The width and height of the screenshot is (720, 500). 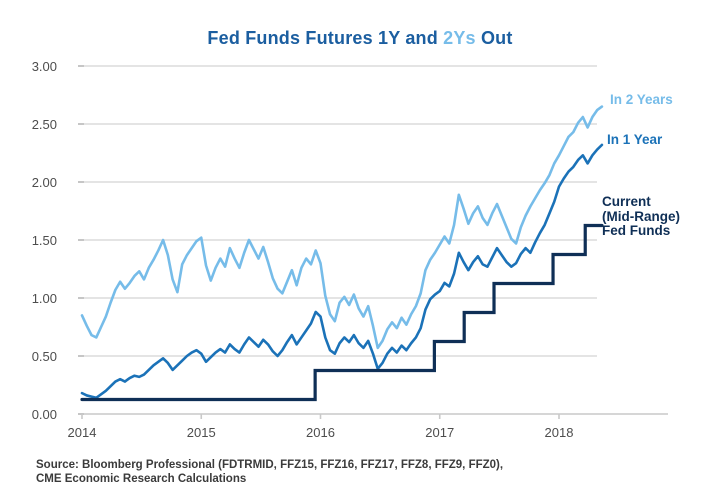 I want to click on legend-label-current-mid-range-fed-funds: Current (Mid-Range) Fed Funds, so click(x=641, y=216).